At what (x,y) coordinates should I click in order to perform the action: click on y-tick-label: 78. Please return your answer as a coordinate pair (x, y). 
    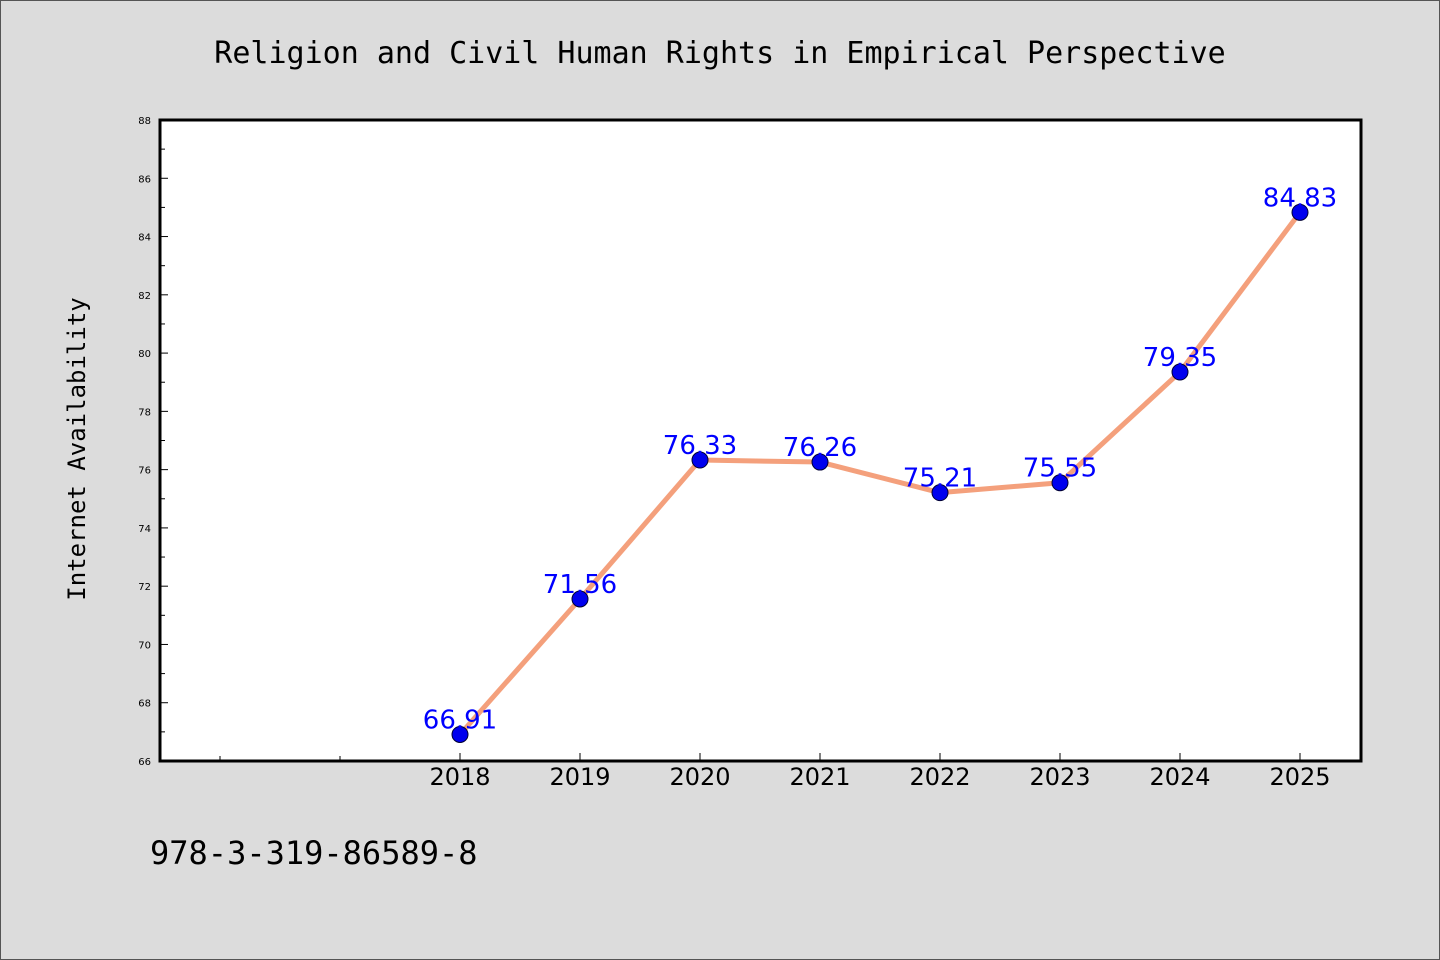
    Looking at the image, I should click on (144, 412).